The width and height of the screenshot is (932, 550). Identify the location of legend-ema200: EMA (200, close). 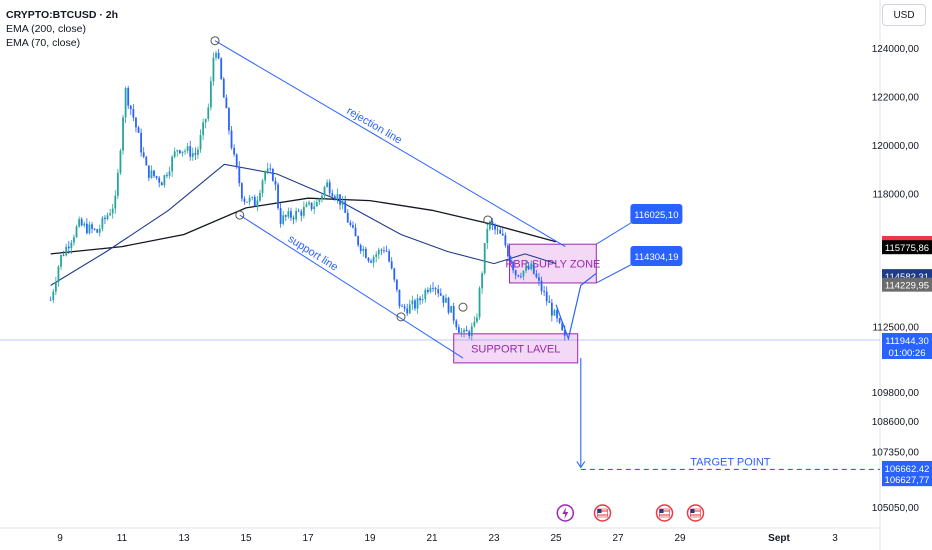
(46, 29).